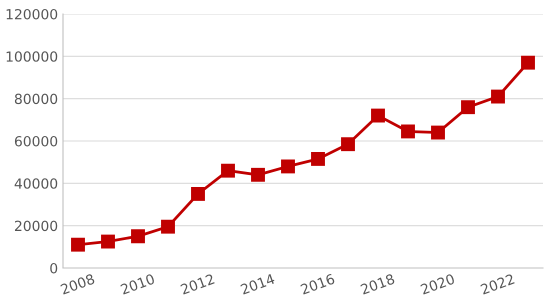 The image size is (554, 302). Describe the element at coordinates (497, 284) in the screenshot. I see `x-tick-label: 2022` at that location.